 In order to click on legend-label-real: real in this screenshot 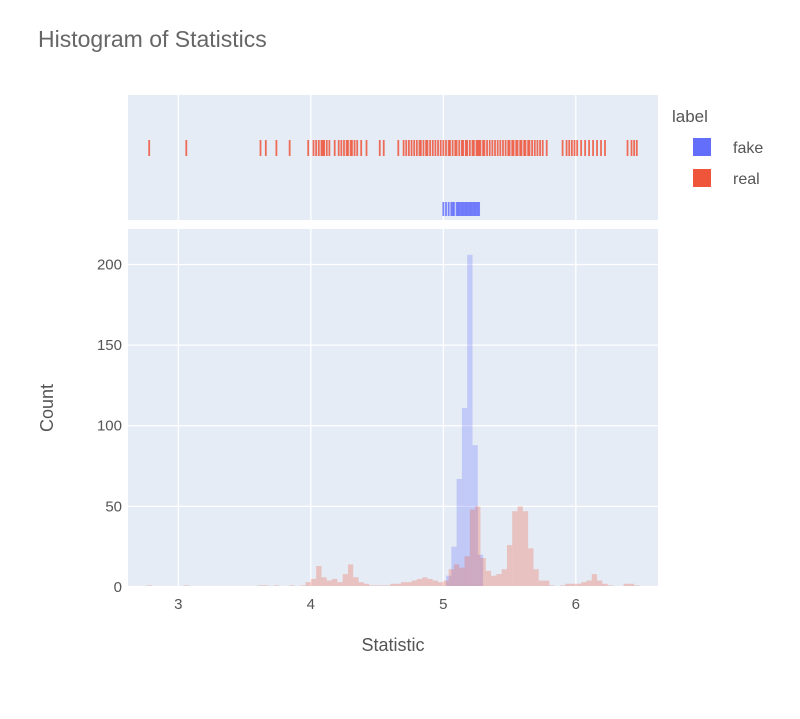, I will do `click(746, 179)`.